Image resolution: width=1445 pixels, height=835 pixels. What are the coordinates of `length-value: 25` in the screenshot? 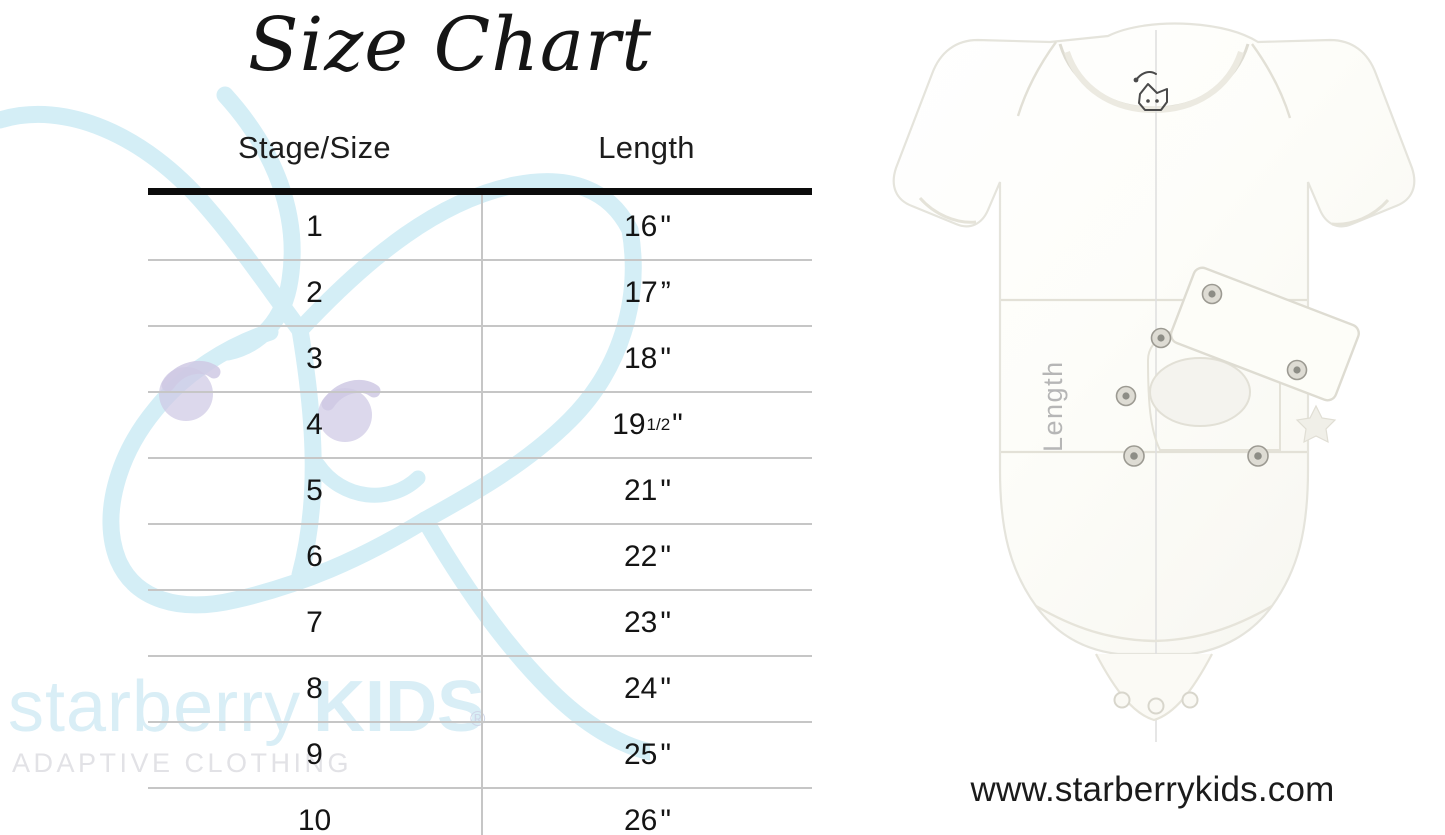 It's located at (640, 754).